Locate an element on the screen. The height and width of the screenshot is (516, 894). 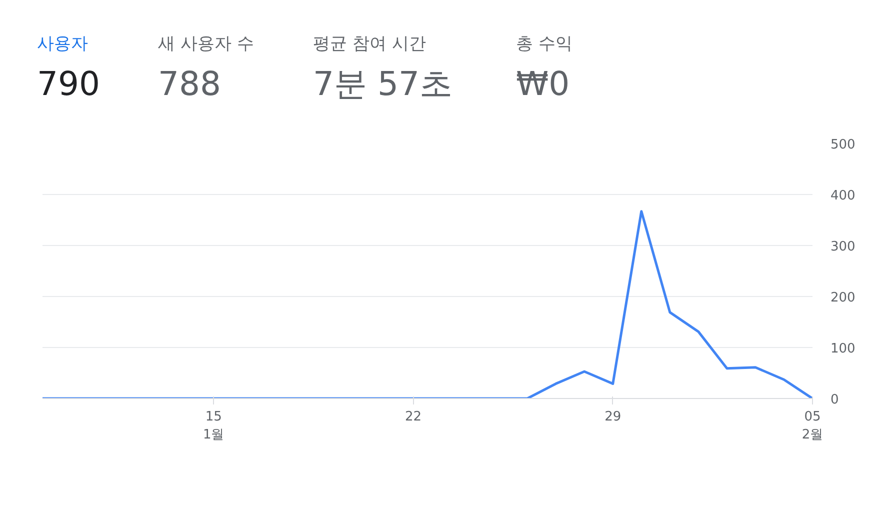
y-tick-label: 500 is located at coordinates (843, 145).